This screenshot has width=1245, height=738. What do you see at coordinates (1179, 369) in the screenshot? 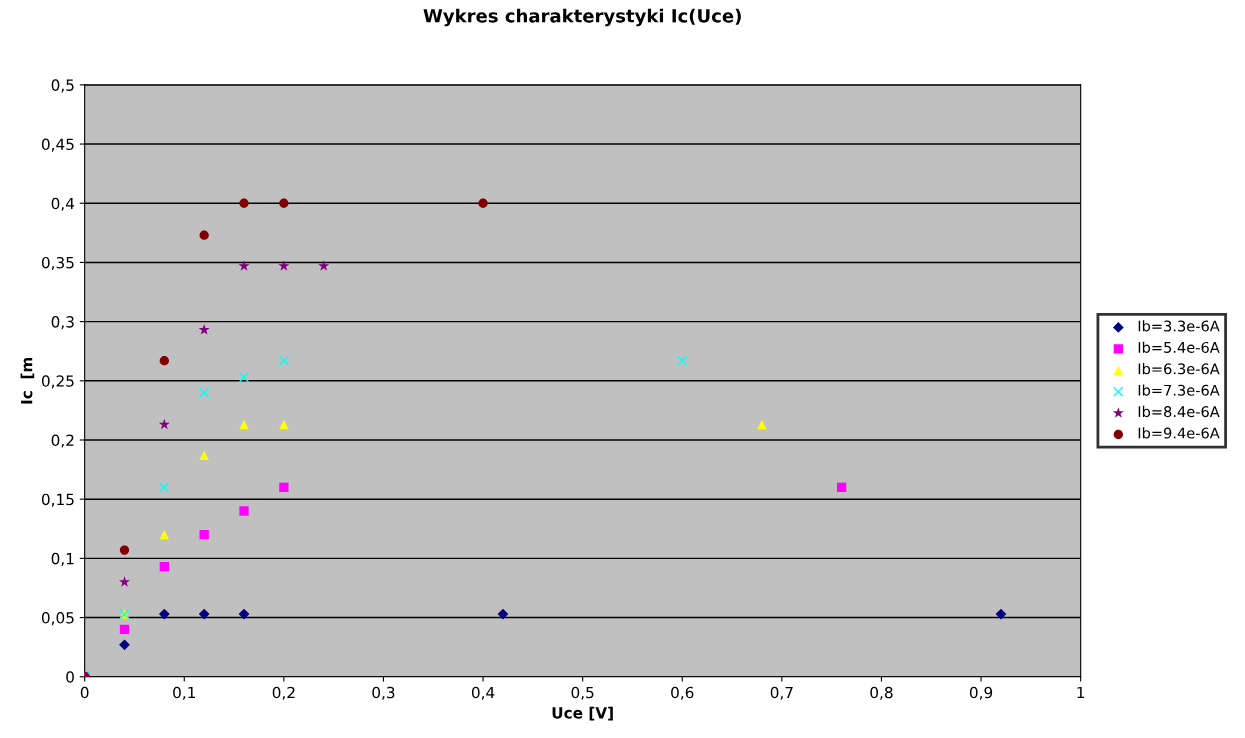
I see `legend-label: Ib=6.3e-6A` at bounding box center [1179, 369].